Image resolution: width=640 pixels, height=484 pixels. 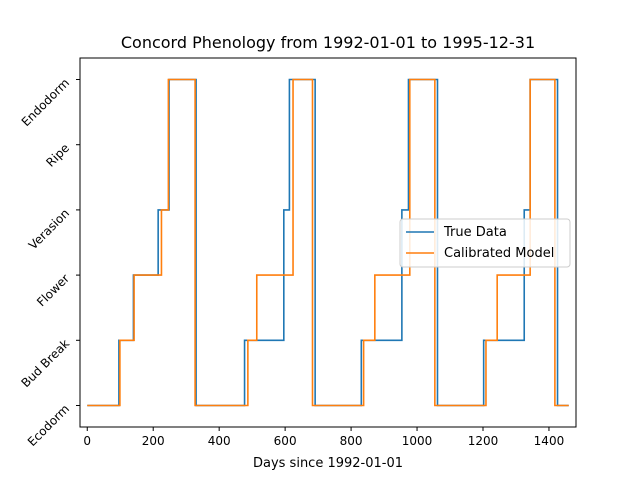 What do you see at coordinates (417, 441) in the screenshot?
I see `x-tick-label: 1000` at bounding box center [417, 441].